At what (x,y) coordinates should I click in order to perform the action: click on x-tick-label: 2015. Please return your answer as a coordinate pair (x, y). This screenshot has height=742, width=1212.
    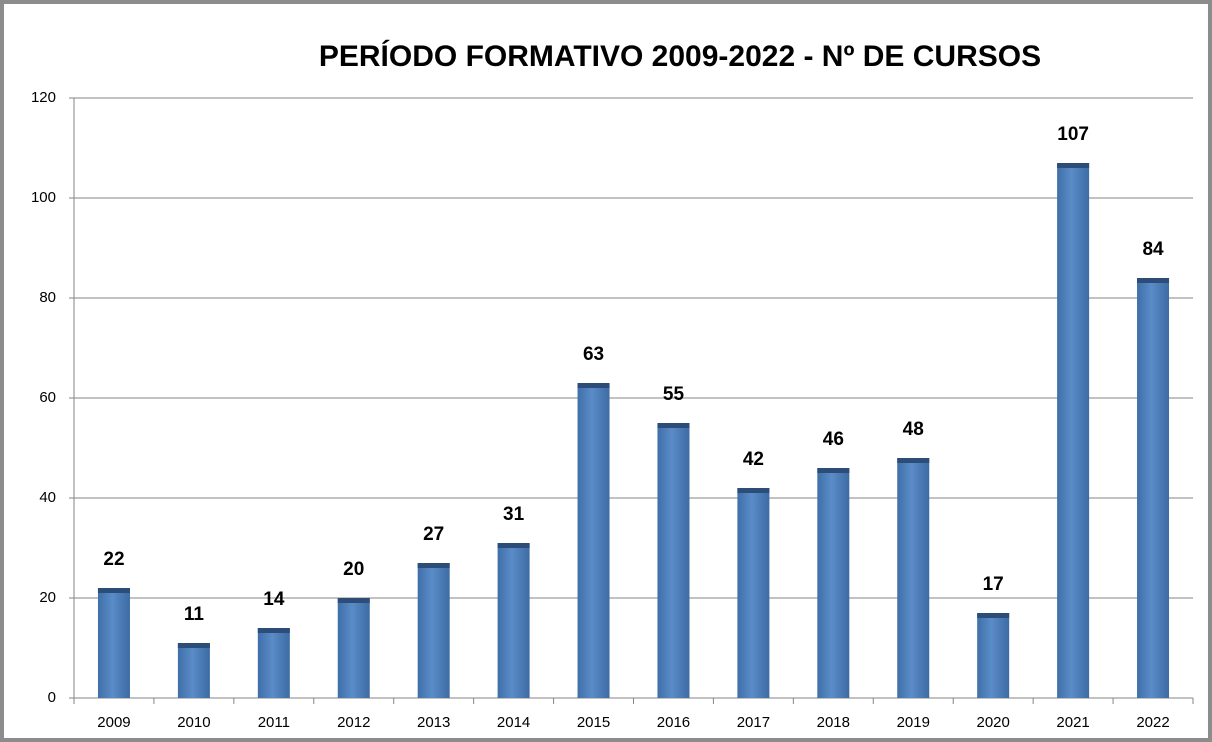
    Looking at the image, I should click on (593, 722).